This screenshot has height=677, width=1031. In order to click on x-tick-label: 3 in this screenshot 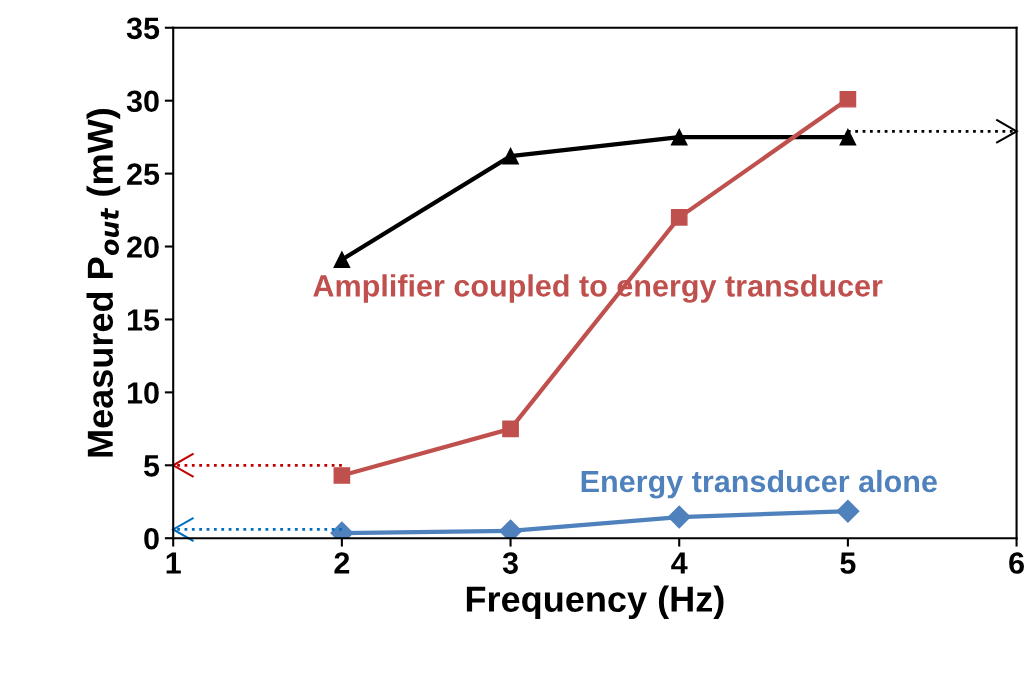, I will do `click(510, 563)`.